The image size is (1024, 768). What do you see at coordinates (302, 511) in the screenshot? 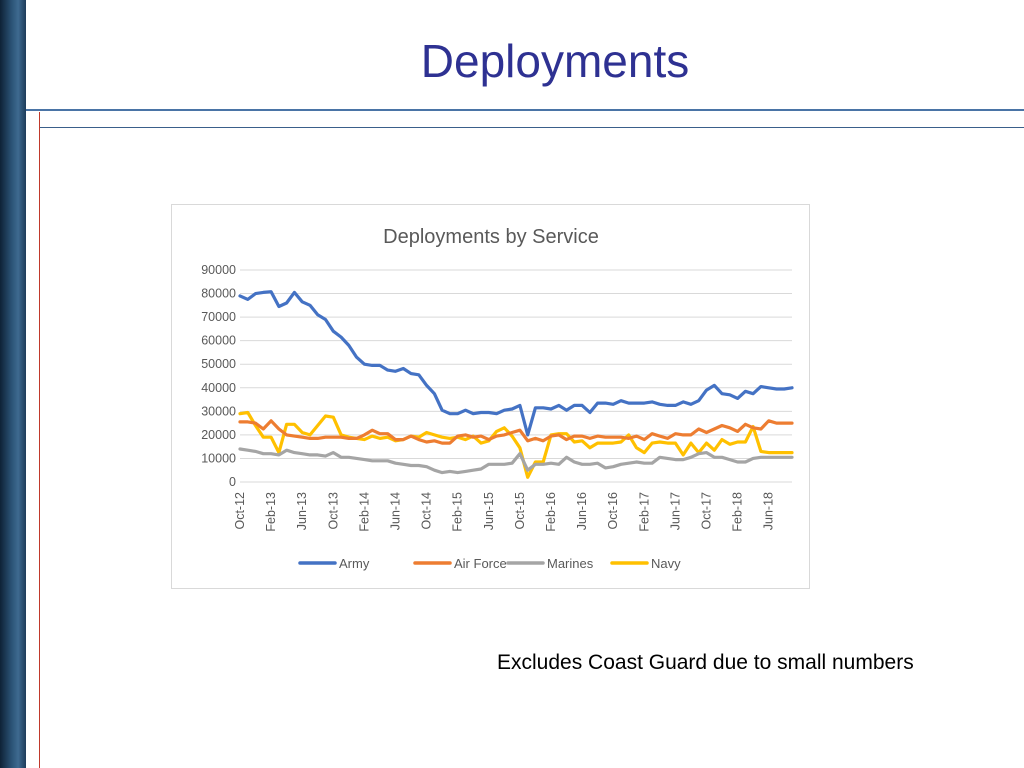
I see `x-tick-label: Jun-13` at bounding box center [302, 511].